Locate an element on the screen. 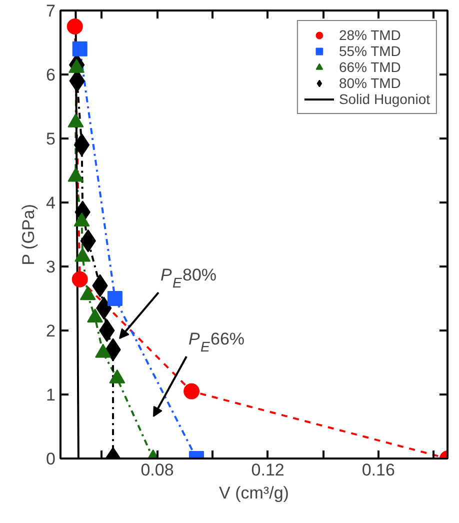 This screenshot has height=523, width=459. x-tick-label: 0.12 is located at coordinates (267, 470).